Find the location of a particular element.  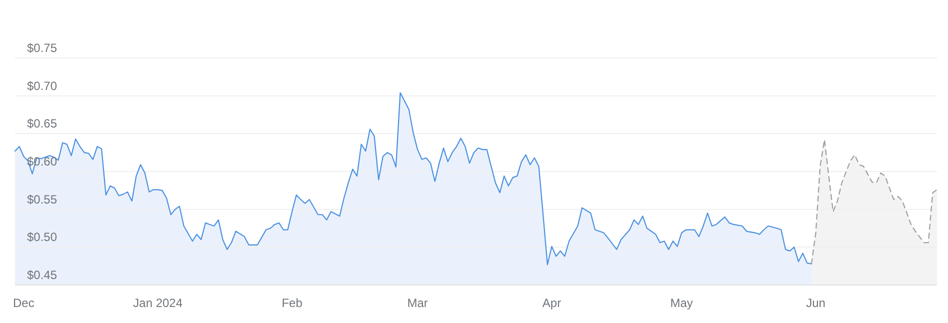

y-tick-label: $0.55 is located at coordinates (42, 199).